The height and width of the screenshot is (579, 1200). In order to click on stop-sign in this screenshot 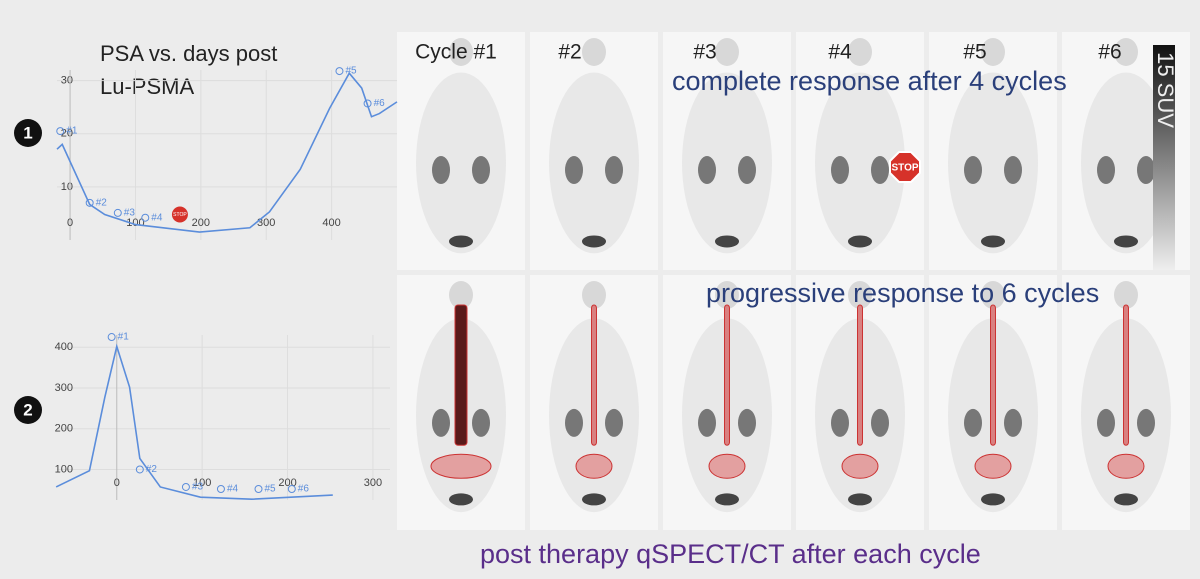, I will do `click(905, 167)`.